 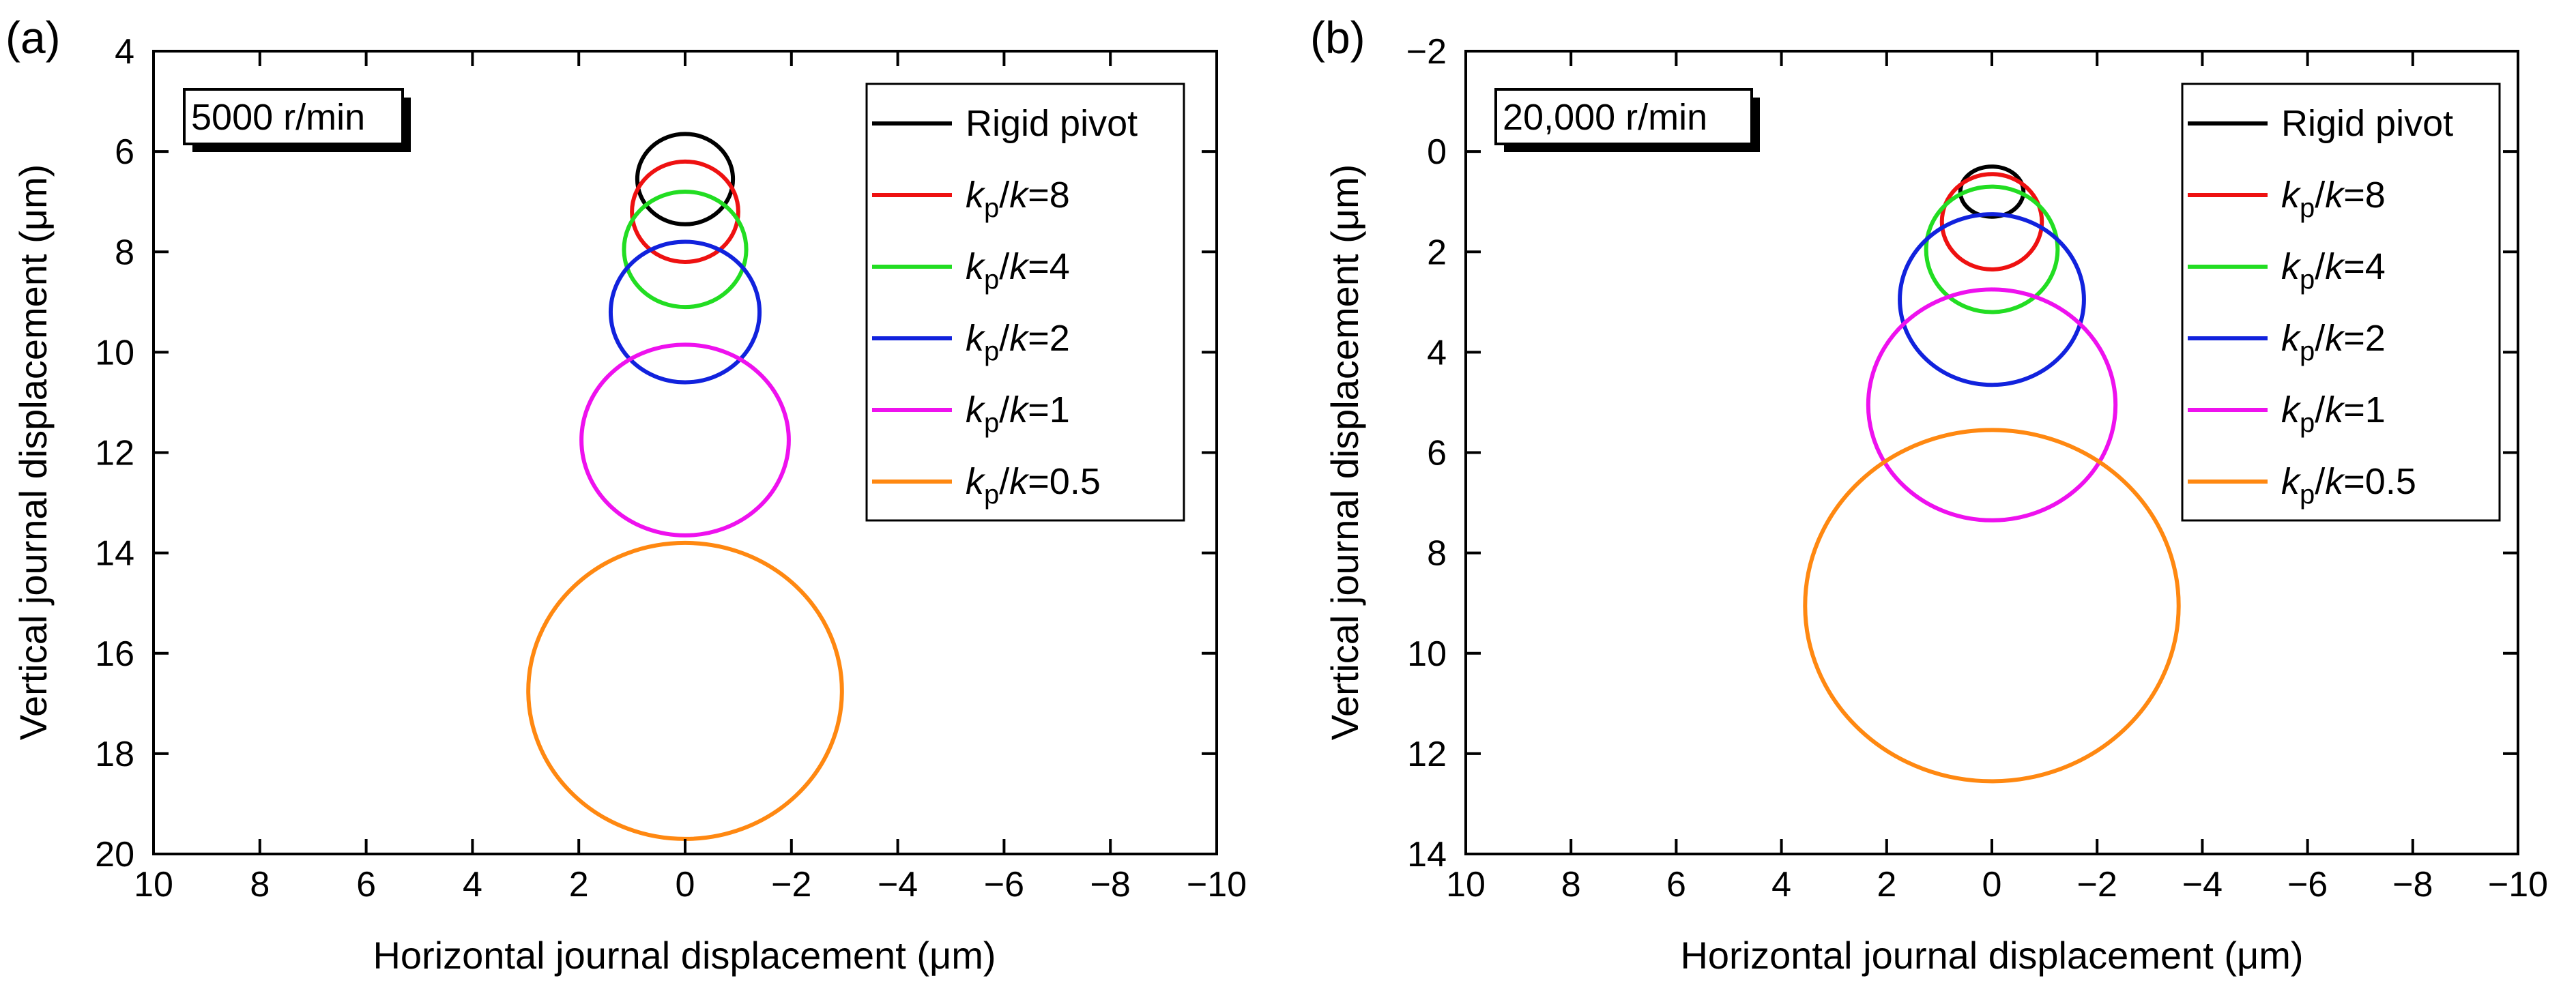 I want to click on panel-b-legend-label-1: Rigid pivot, so click(x=2367, y=123).